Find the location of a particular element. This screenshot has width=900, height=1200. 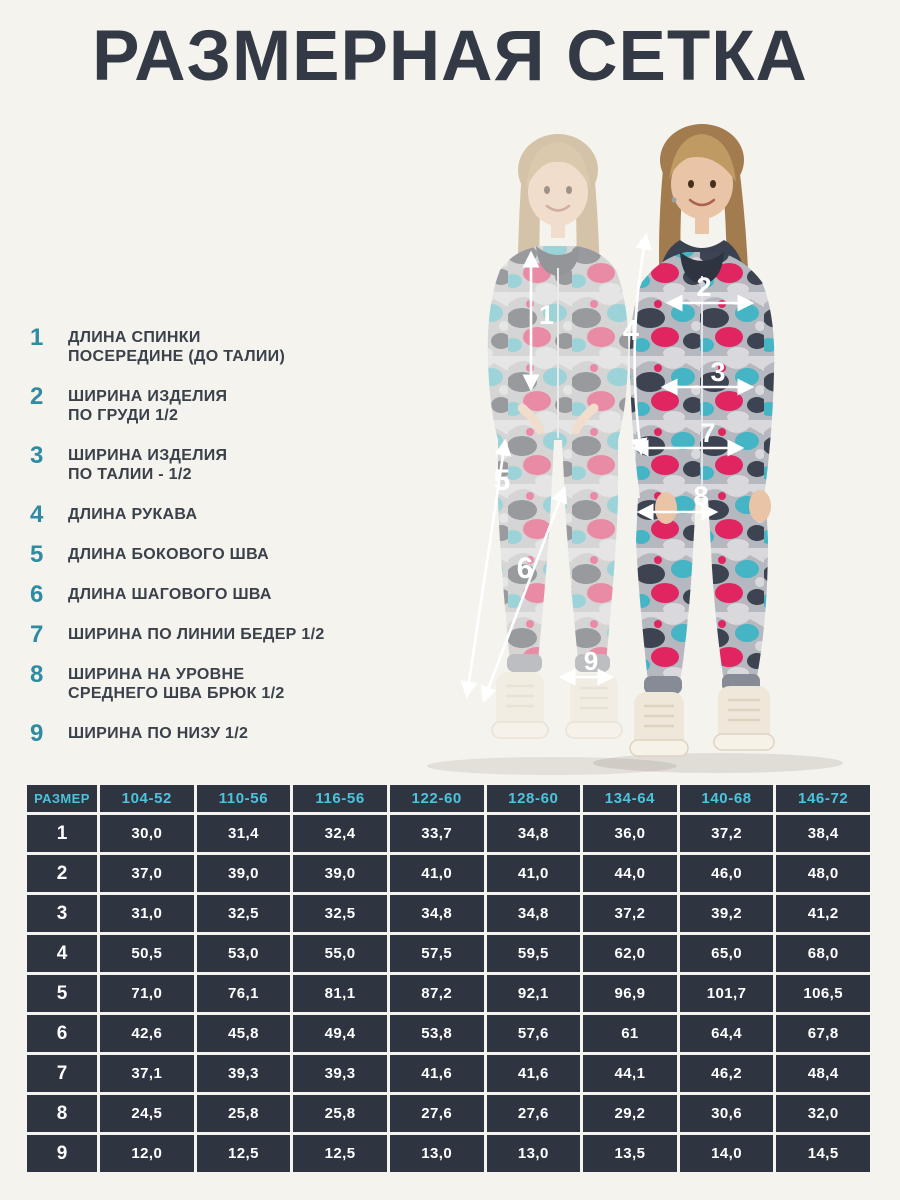

measure-label-9: 9 is located at coordinates (591, 661).